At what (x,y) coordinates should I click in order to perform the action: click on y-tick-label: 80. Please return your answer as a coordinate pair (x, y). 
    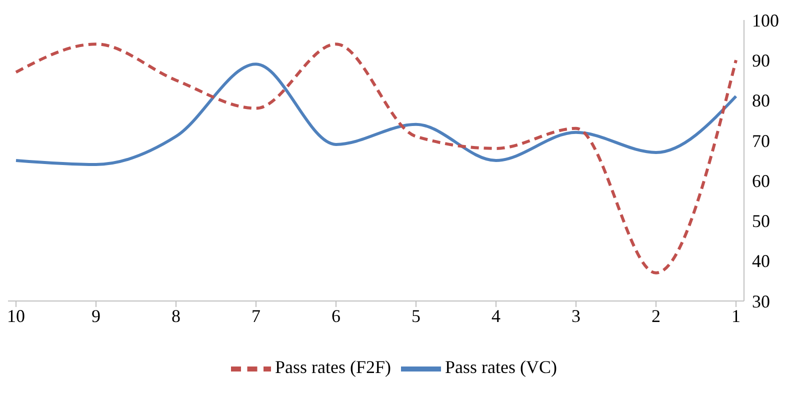
    Looking at the image, I should click on (761, 100).